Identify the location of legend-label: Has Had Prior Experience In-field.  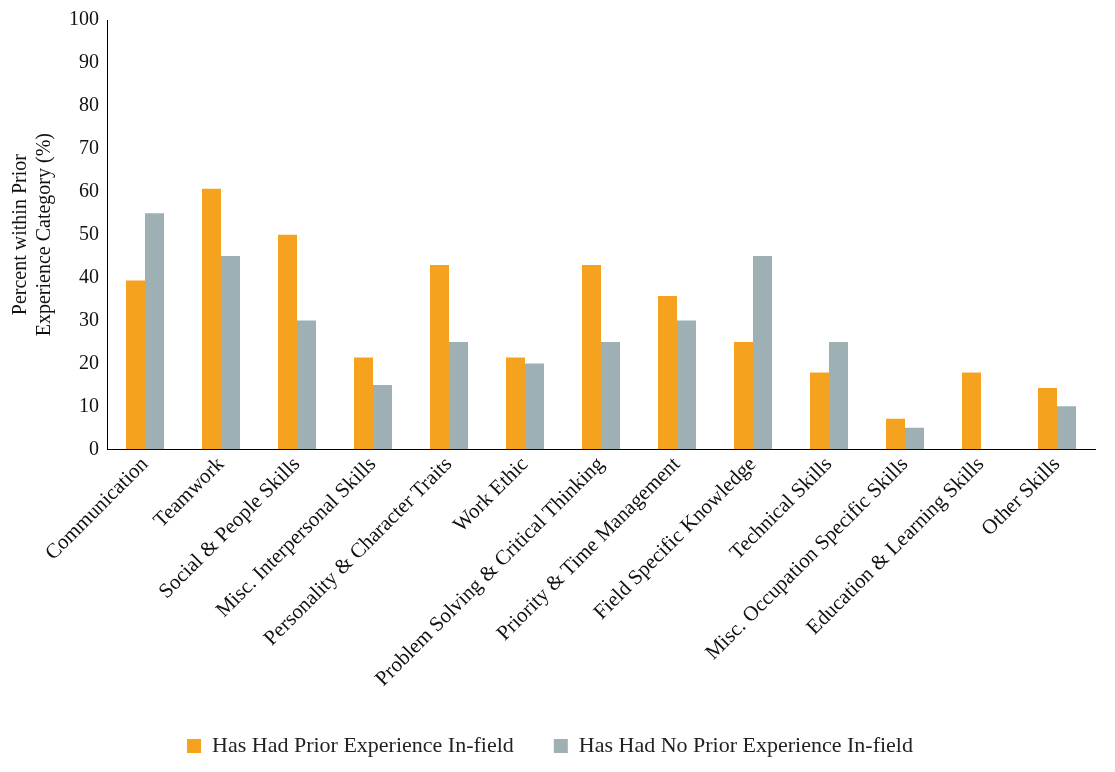
(363, 744).